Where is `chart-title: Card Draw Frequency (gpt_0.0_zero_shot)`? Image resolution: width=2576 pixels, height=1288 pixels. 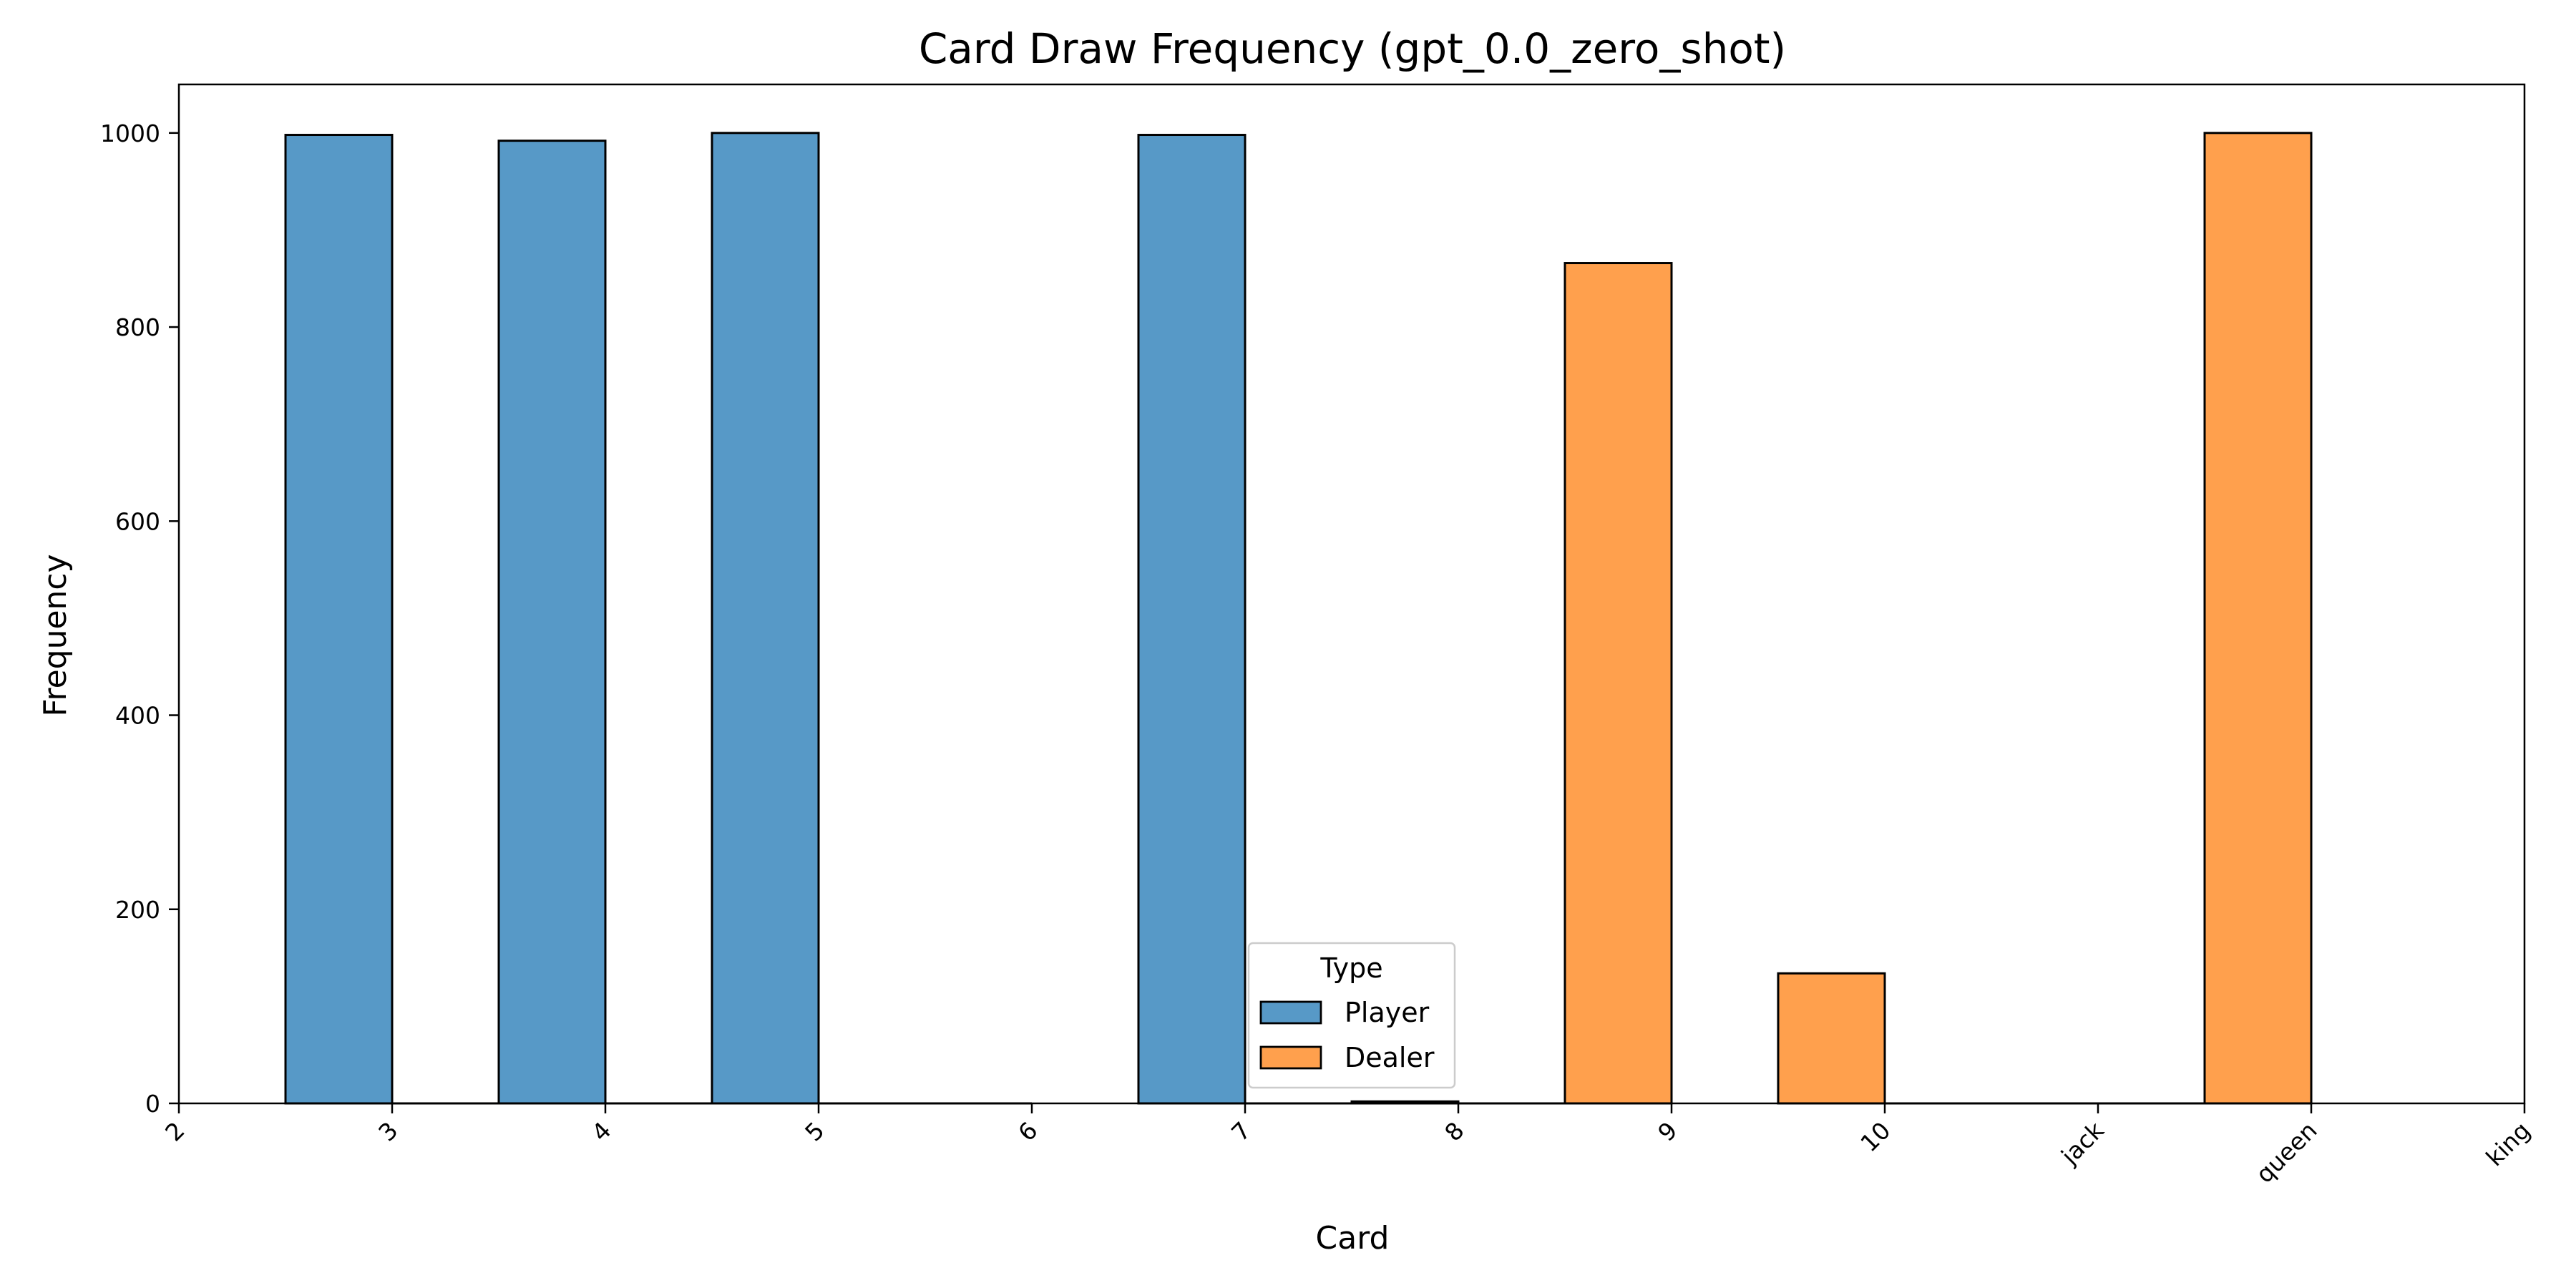
chart-title: Card Draw Frequency (gpt_0.0_zero_shot) is located at coordinates (1352, 48).